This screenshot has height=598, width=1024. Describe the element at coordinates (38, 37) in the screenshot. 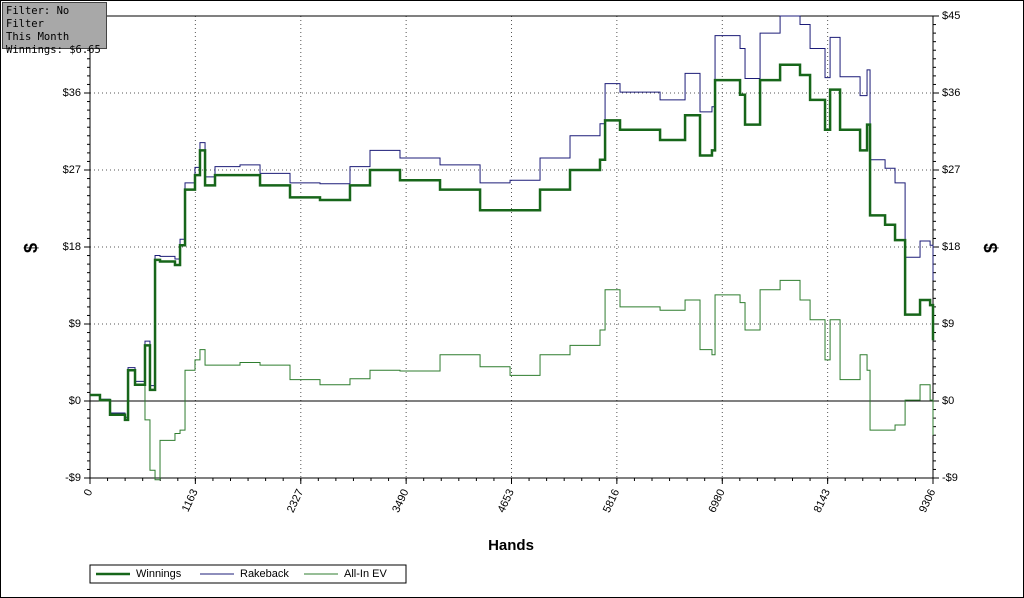

I see `filter-line: This Month` at that location.